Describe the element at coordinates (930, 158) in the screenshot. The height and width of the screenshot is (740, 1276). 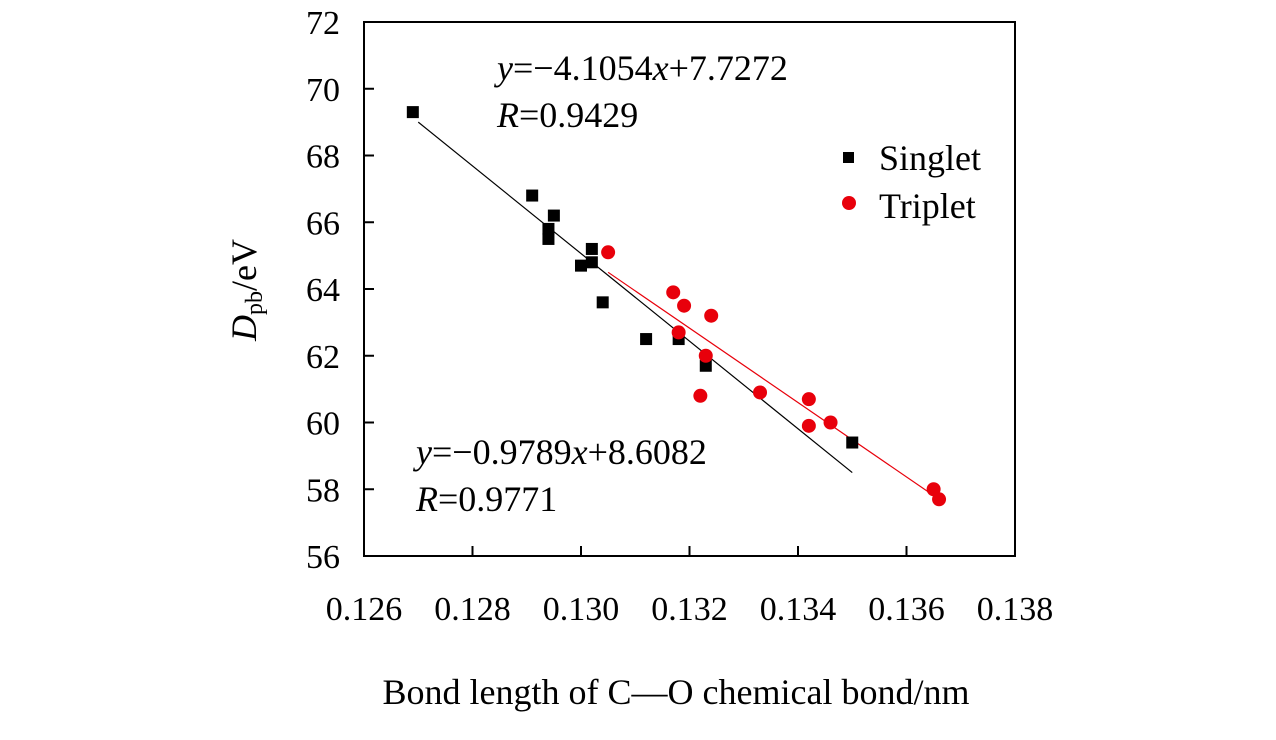
I see `legend-singlet-label: Singlet` at that location.